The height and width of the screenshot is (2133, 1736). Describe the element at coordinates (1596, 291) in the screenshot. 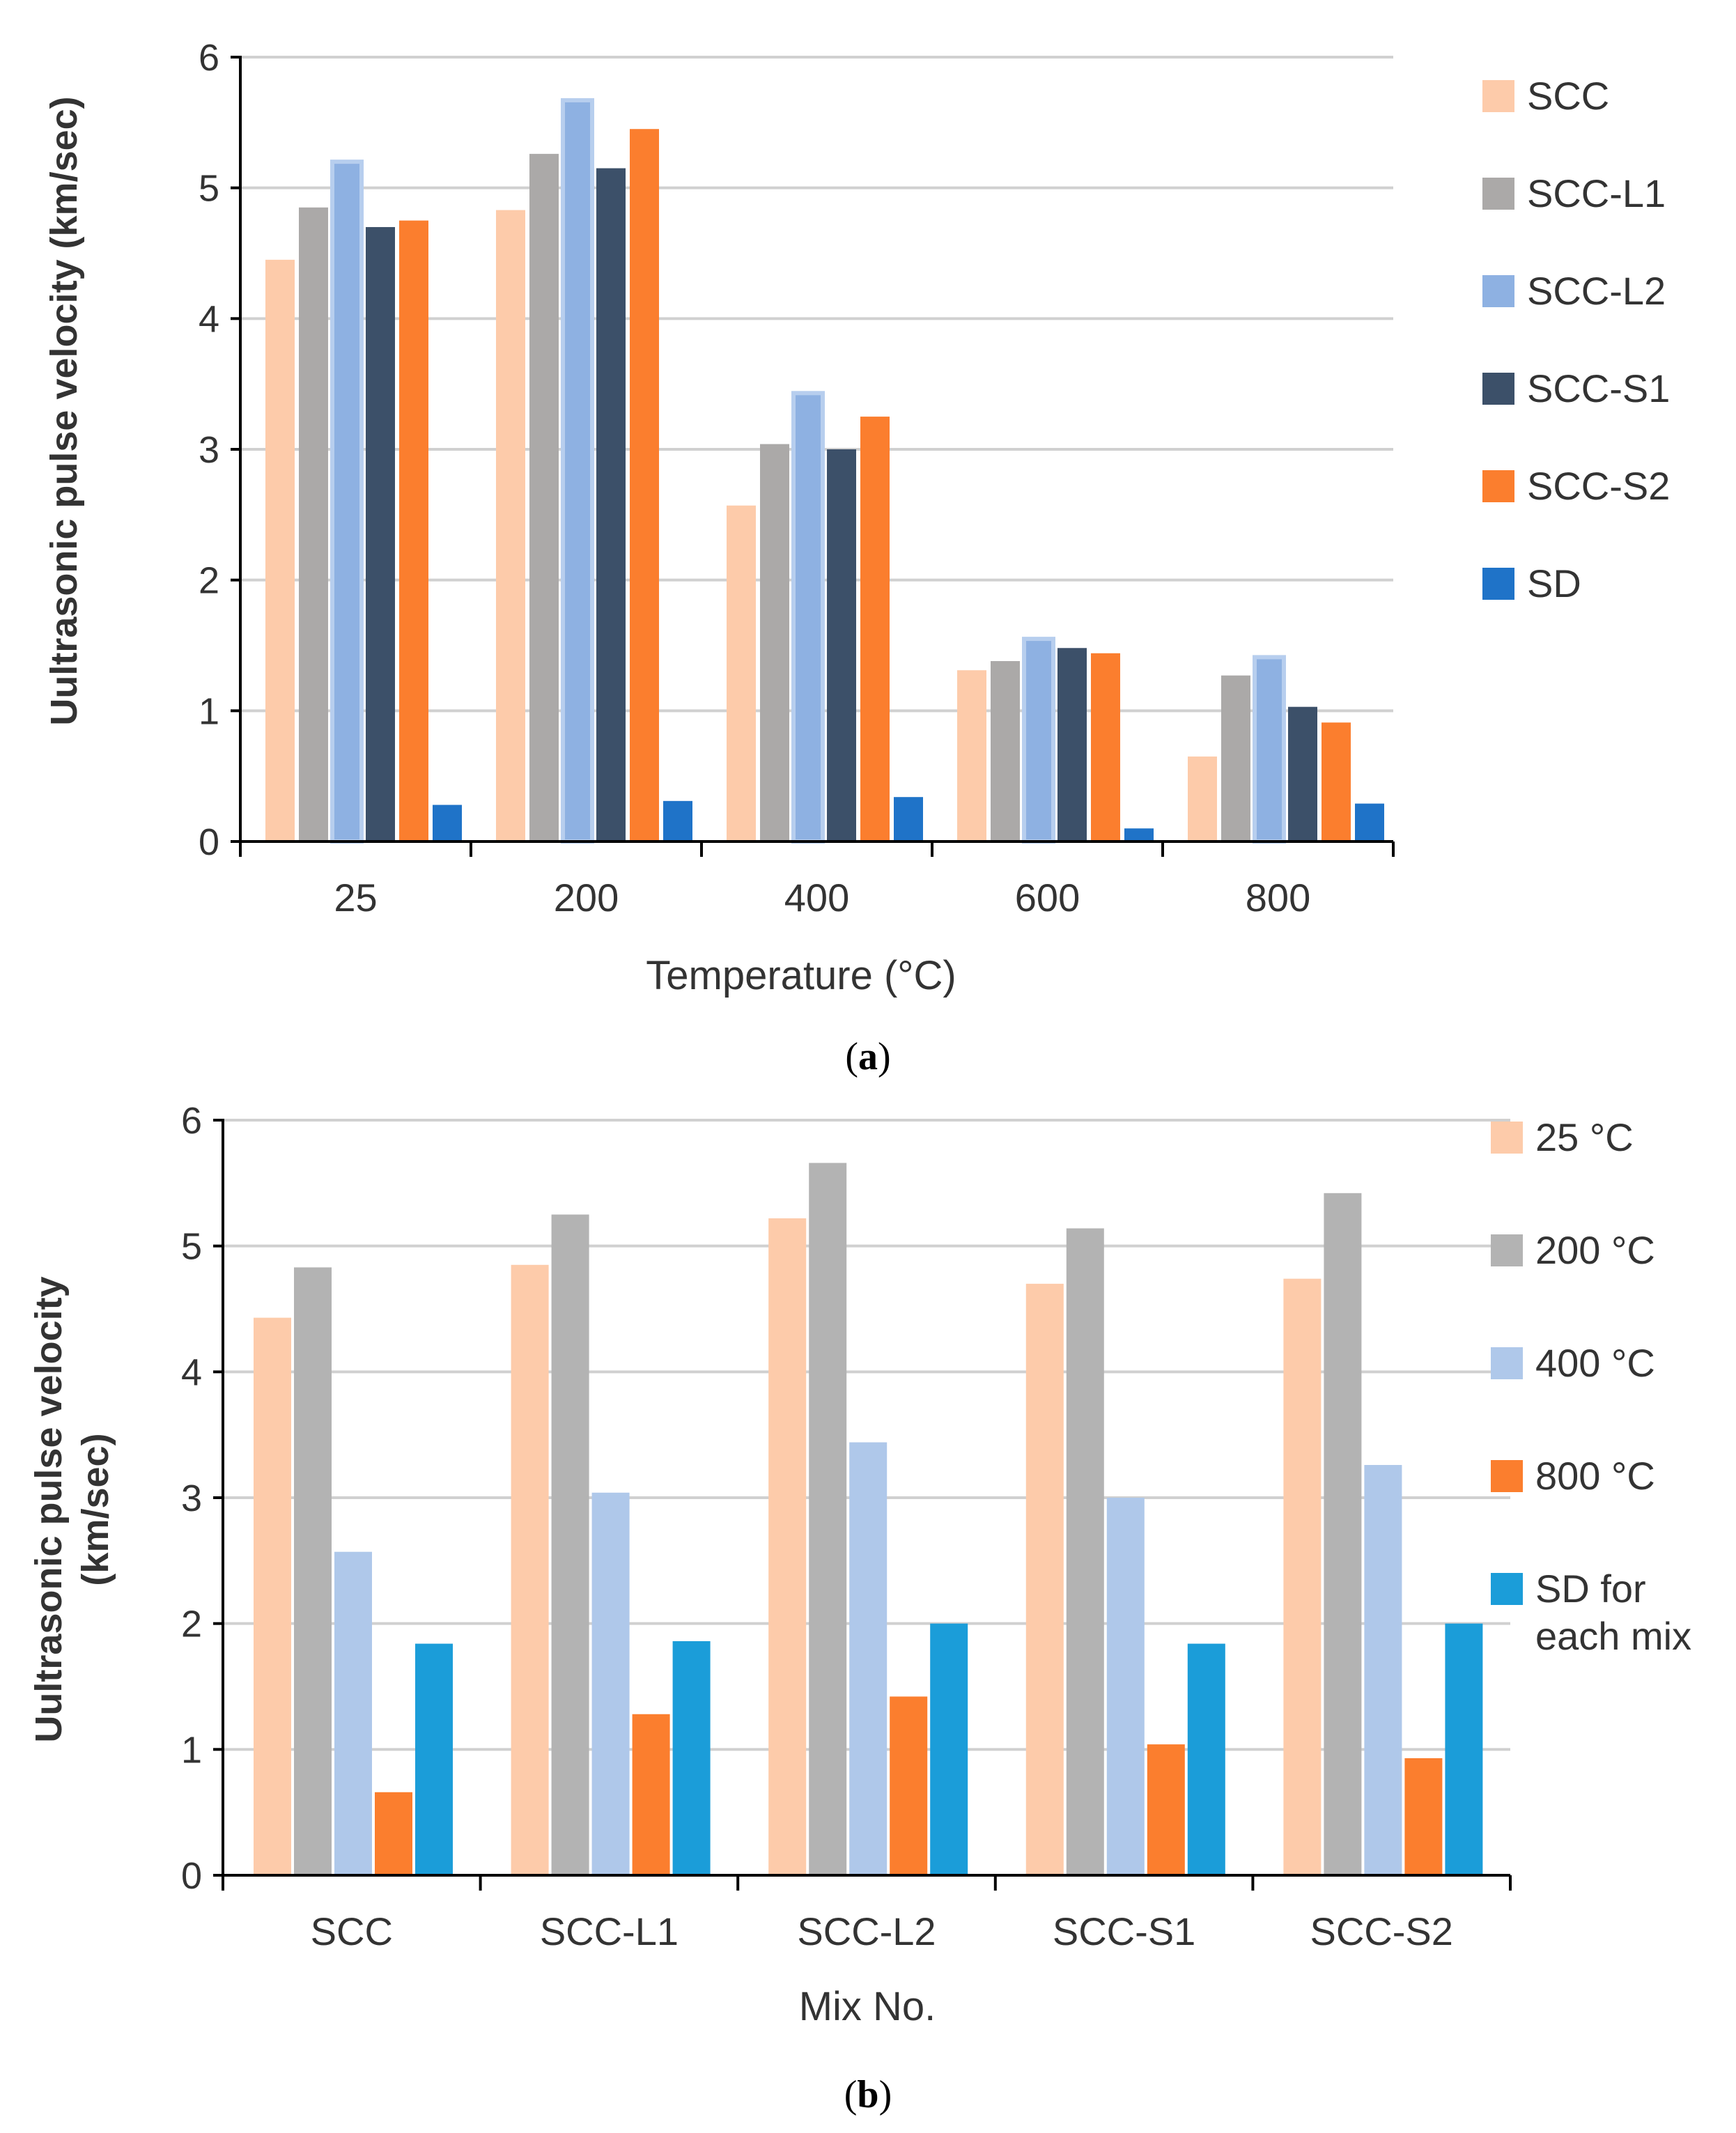

I see `legend-label: SCC-L2` at that location.